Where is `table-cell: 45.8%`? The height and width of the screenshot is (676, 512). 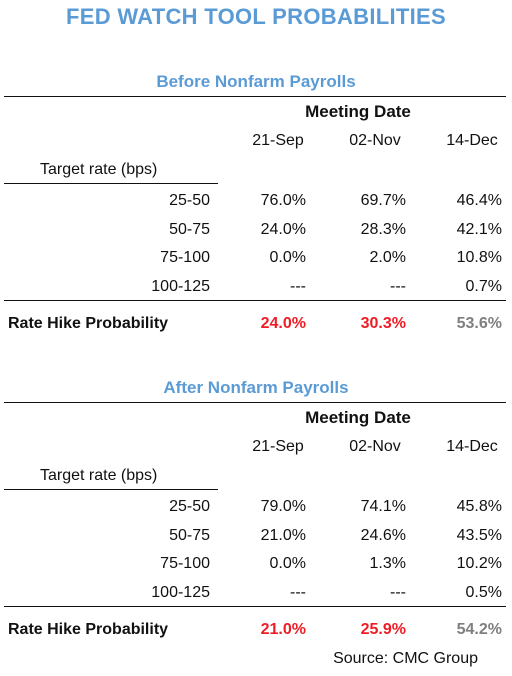 table-cell: 45.8% is located at coordinates (479, 506).